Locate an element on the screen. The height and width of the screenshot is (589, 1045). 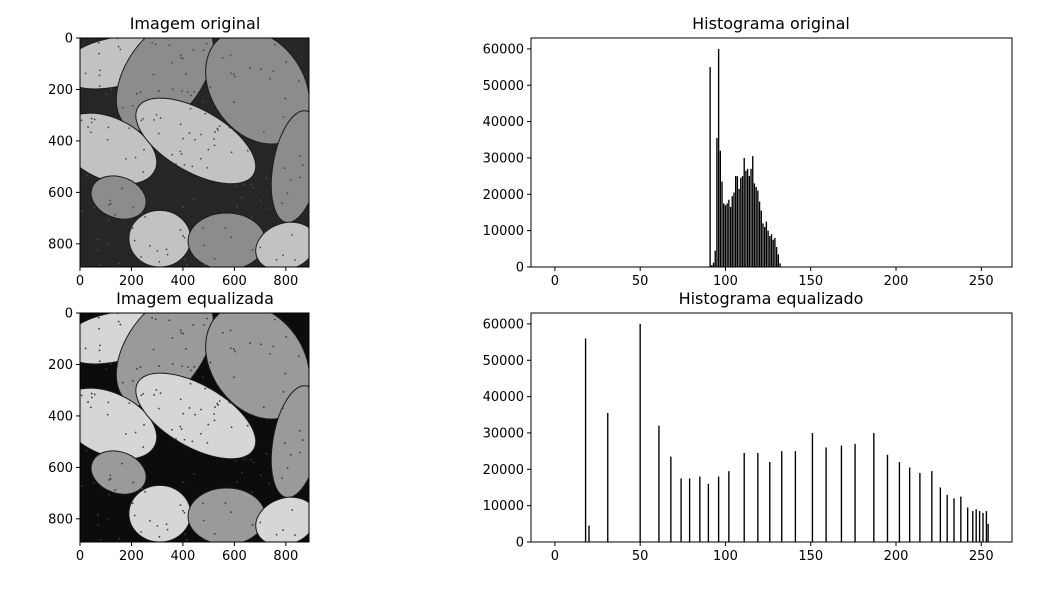
equalized-image-title: Imagem equalizada is located at coordinates (195, 298).